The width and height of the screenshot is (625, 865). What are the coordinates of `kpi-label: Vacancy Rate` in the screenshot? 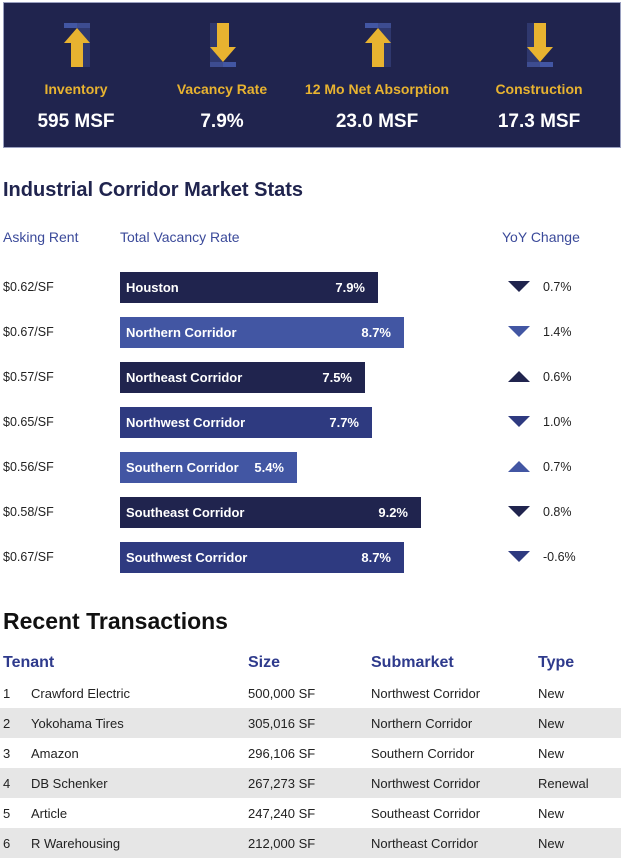 It's located at (222, 89).